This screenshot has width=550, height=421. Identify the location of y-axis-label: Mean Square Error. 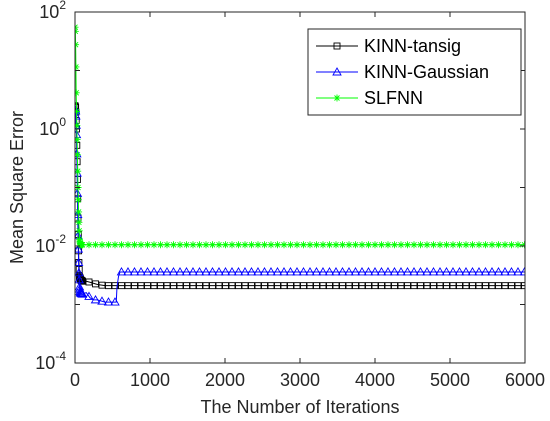
(17, 187).